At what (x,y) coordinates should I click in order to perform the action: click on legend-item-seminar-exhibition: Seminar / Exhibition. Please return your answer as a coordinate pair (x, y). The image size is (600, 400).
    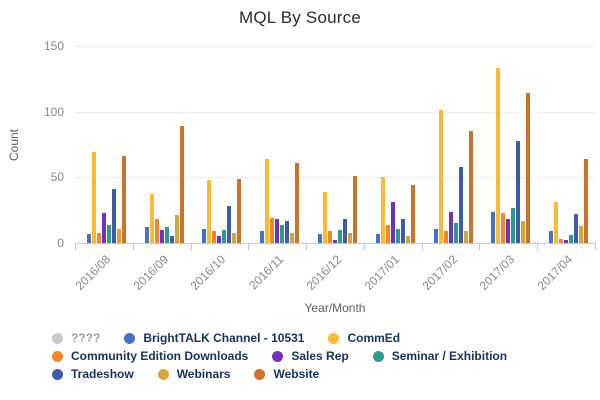
    Looking at the image, I should click on (440, 356).